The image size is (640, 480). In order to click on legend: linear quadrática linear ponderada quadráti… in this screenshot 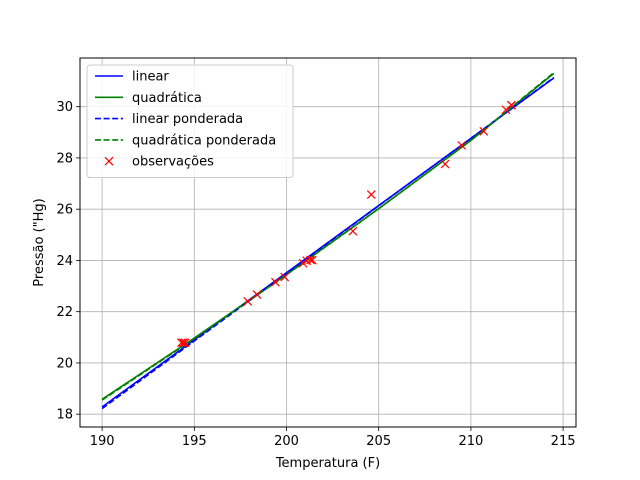, I will do `click(190, 121)`.